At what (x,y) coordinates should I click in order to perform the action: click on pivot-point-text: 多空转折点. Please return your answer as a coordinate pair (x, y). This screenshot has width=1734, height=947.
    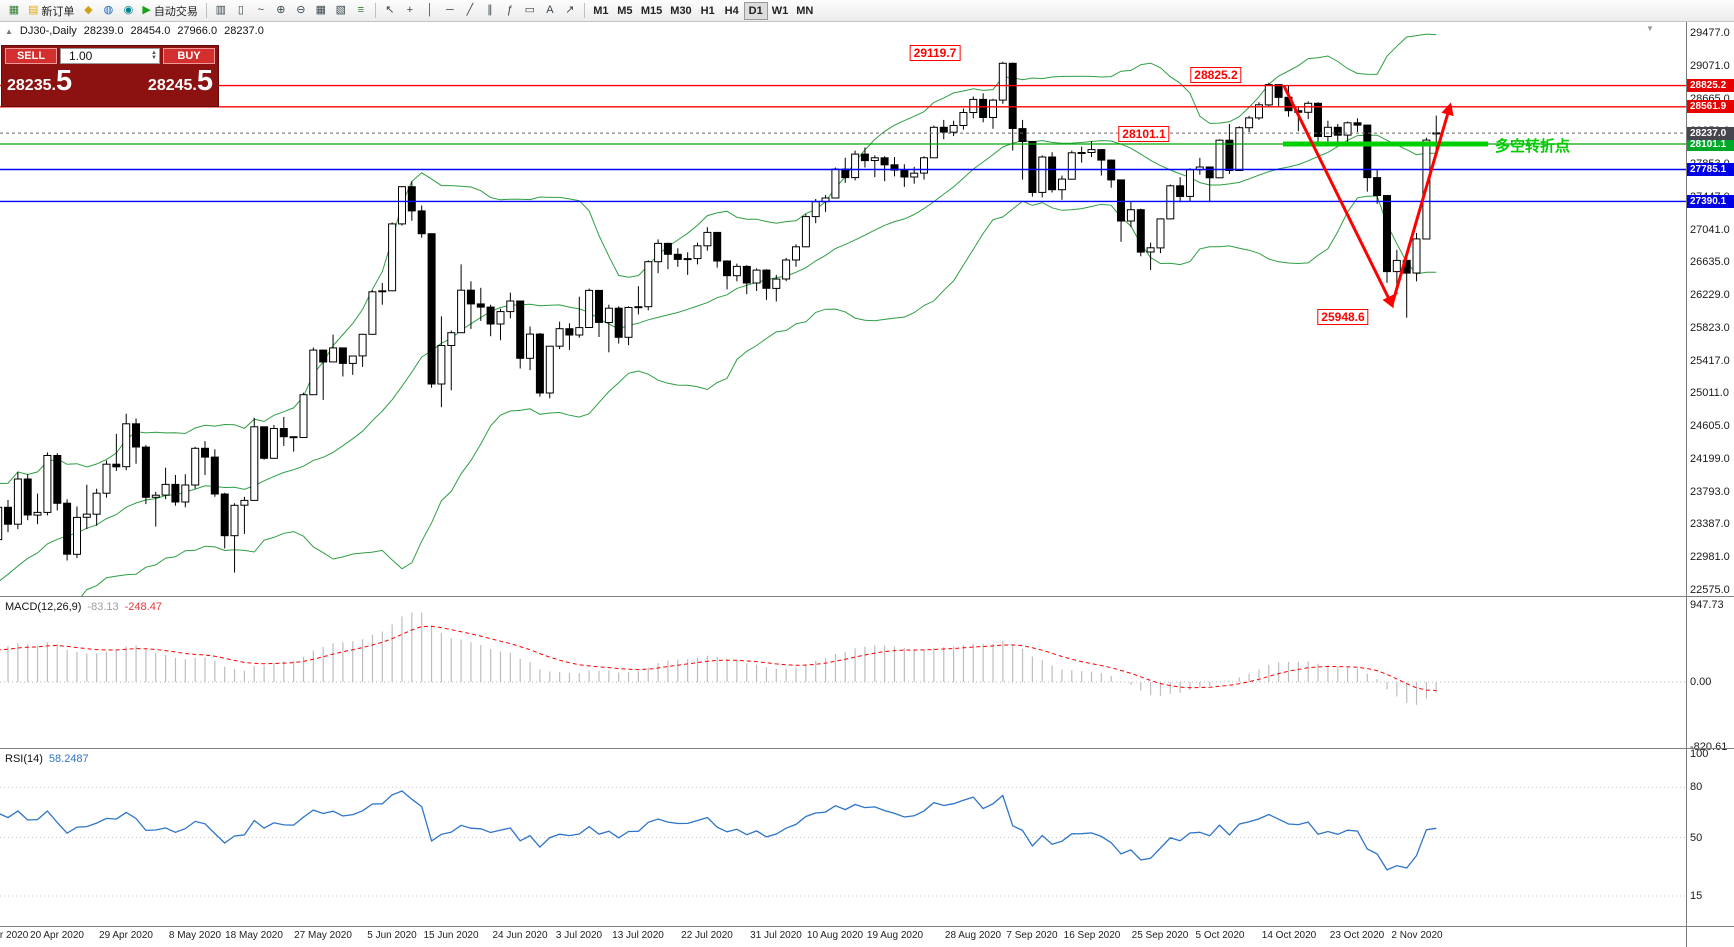
    Looking at the image, I should click on (1532, 146).